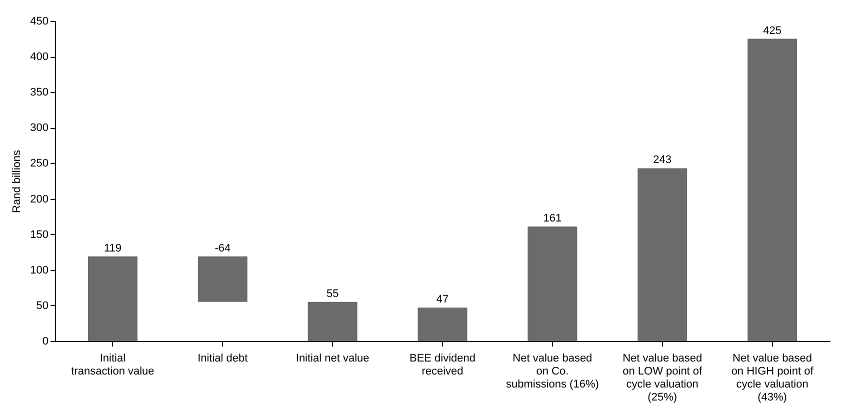  I want to click on x-tick-label: BEE dividend received, so click(442, 365).